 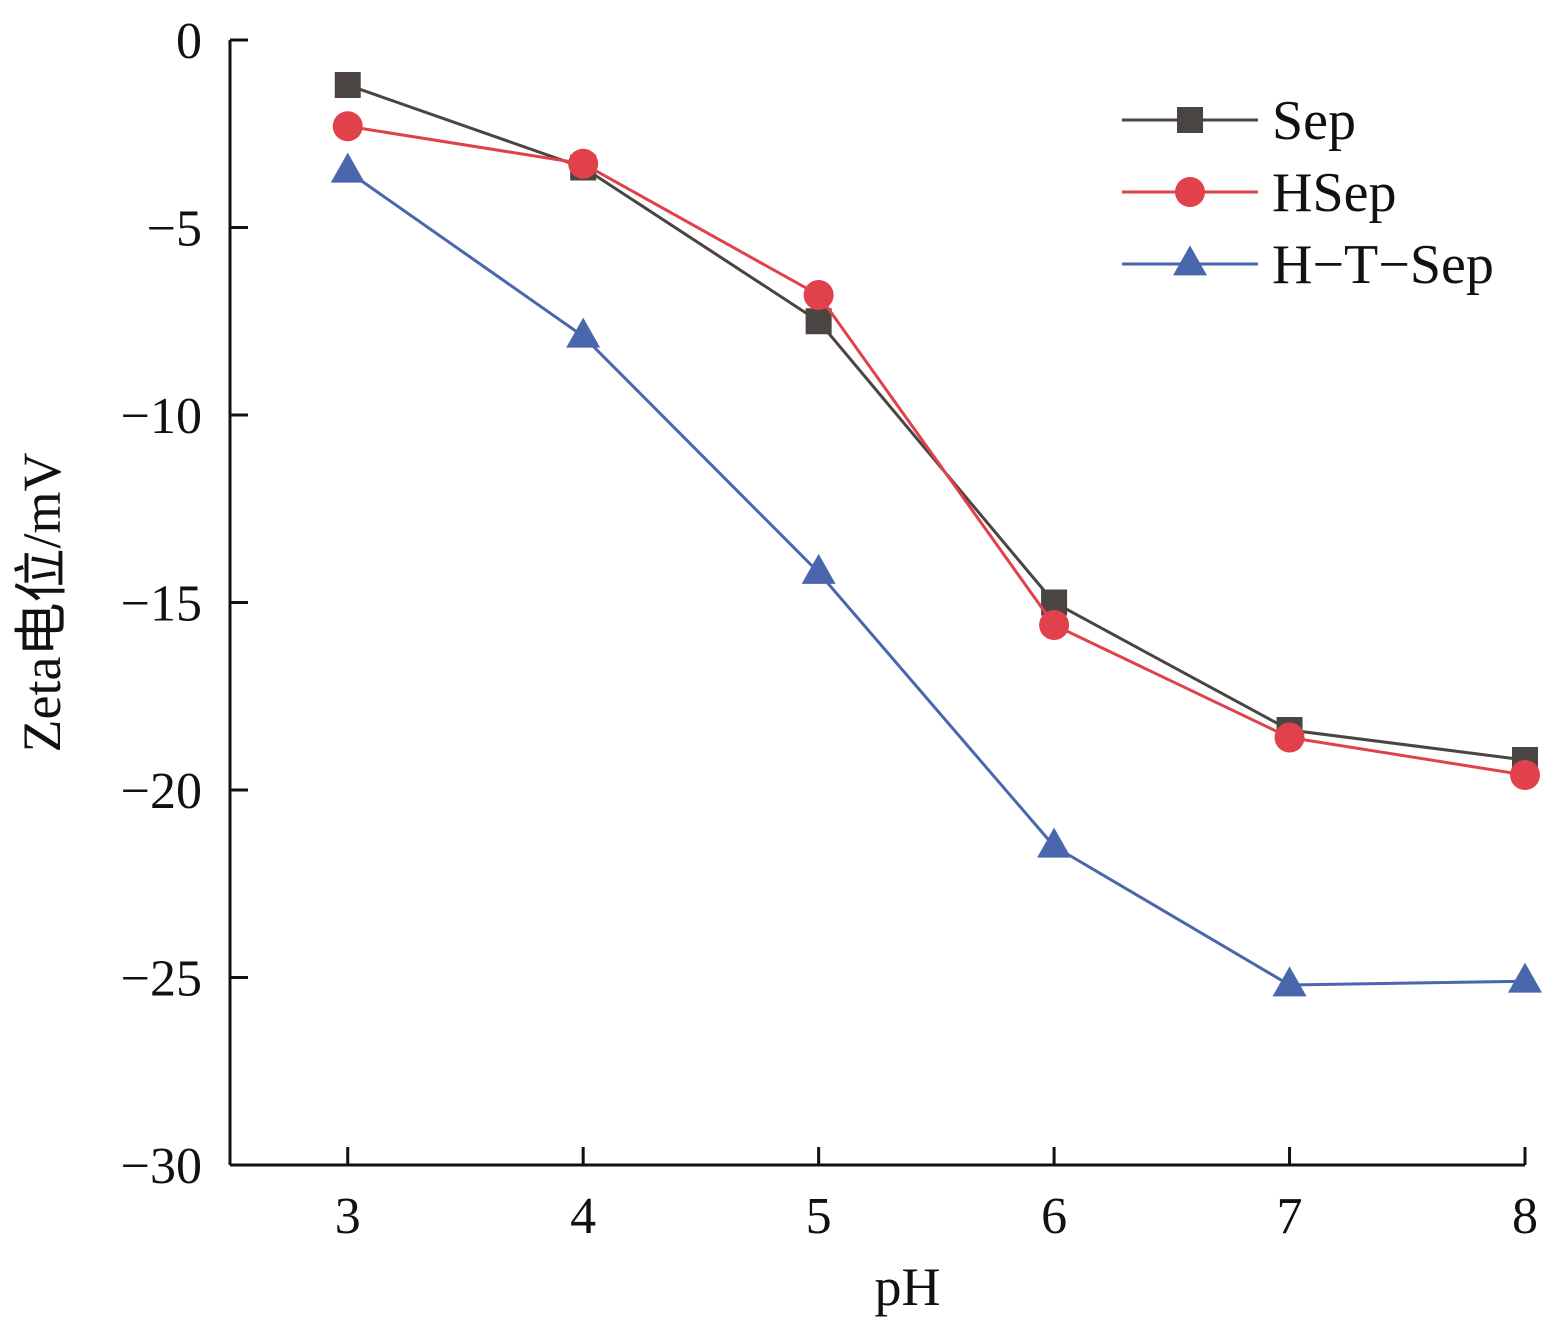 What do you see at coordinates (908, 1287) in the screenshot?
I see `x-axis-label: pH` at bounding box center [908, 1287].